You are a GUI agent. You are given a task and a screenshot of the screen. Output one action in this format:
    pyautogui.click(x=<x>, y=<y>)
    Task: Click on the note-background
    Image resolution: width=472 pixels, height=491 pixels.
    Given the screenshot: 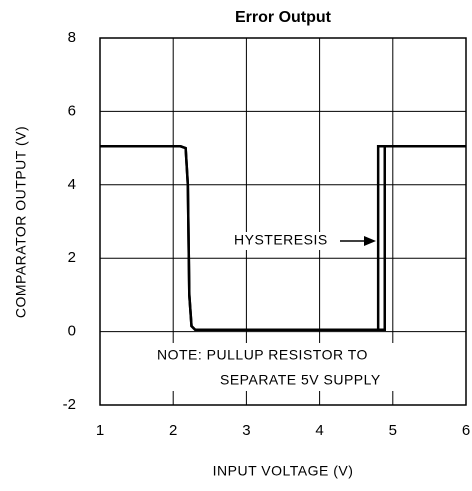 What is the action you would take?
    pyautogui.click(x=286, y=367)
    